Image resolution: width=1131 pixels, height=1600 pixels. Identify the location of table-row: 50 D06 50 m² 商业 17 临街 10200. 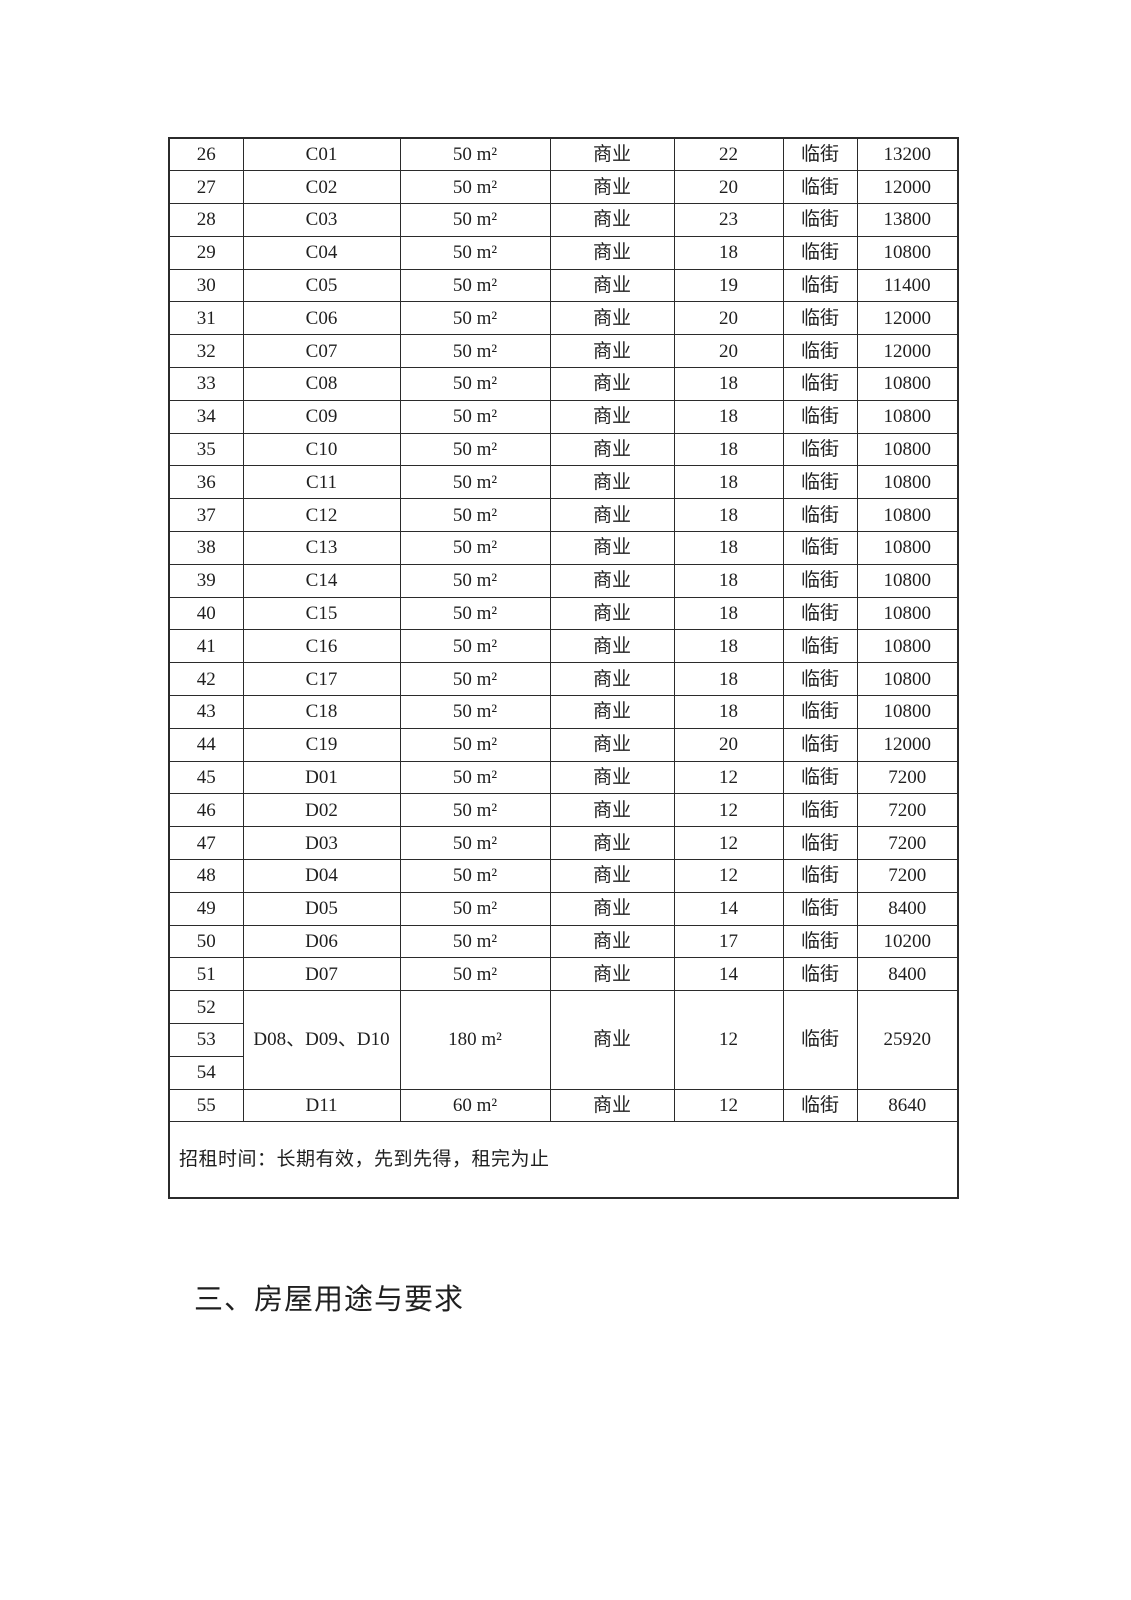
(563, 941).